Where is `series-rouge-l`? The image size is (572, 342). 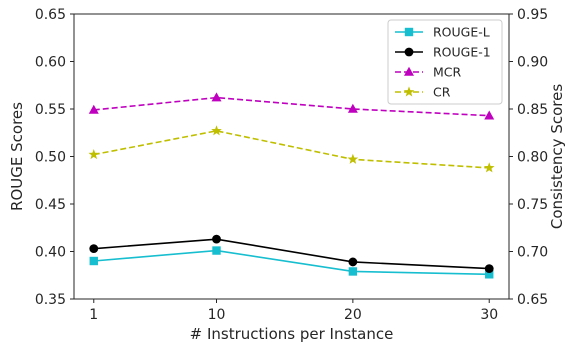
series-rouge-l is located at coordinates (291, 262).